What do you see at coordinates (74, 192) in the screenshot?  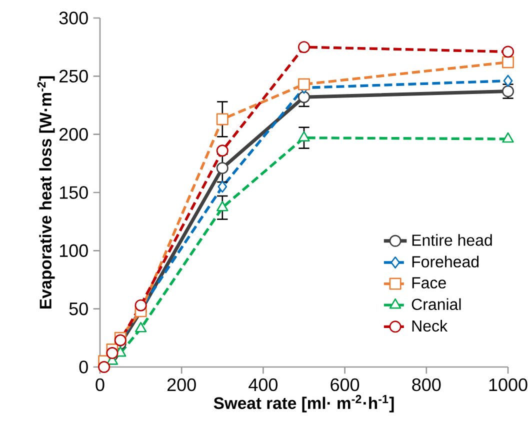 I see `y-tick-label: 150` at bounding box center [74, 192].